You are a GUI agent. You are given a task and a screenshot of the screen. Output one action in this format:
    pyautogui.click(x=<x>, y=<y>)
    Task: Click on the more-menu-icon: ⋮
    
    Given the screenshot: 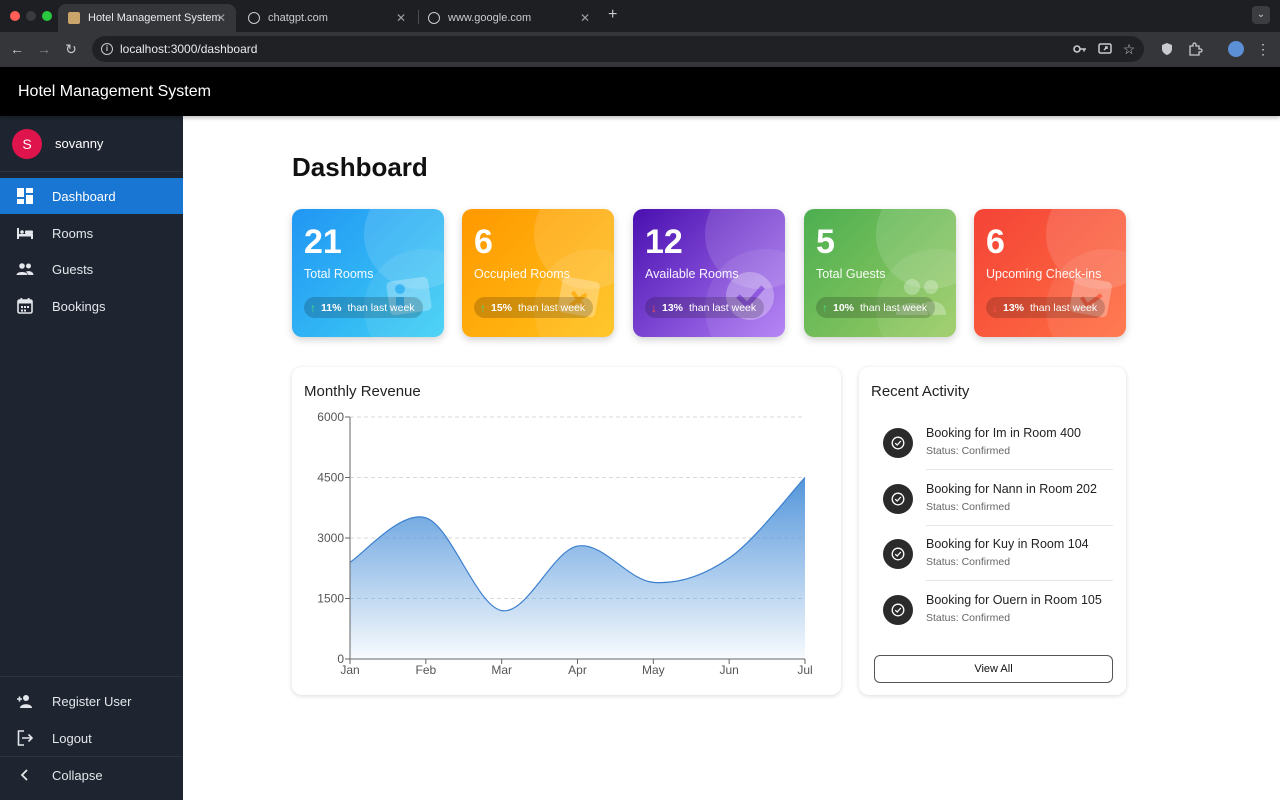 What is the action you would take?
    pyautogui.click(x=1263, y=49)
    